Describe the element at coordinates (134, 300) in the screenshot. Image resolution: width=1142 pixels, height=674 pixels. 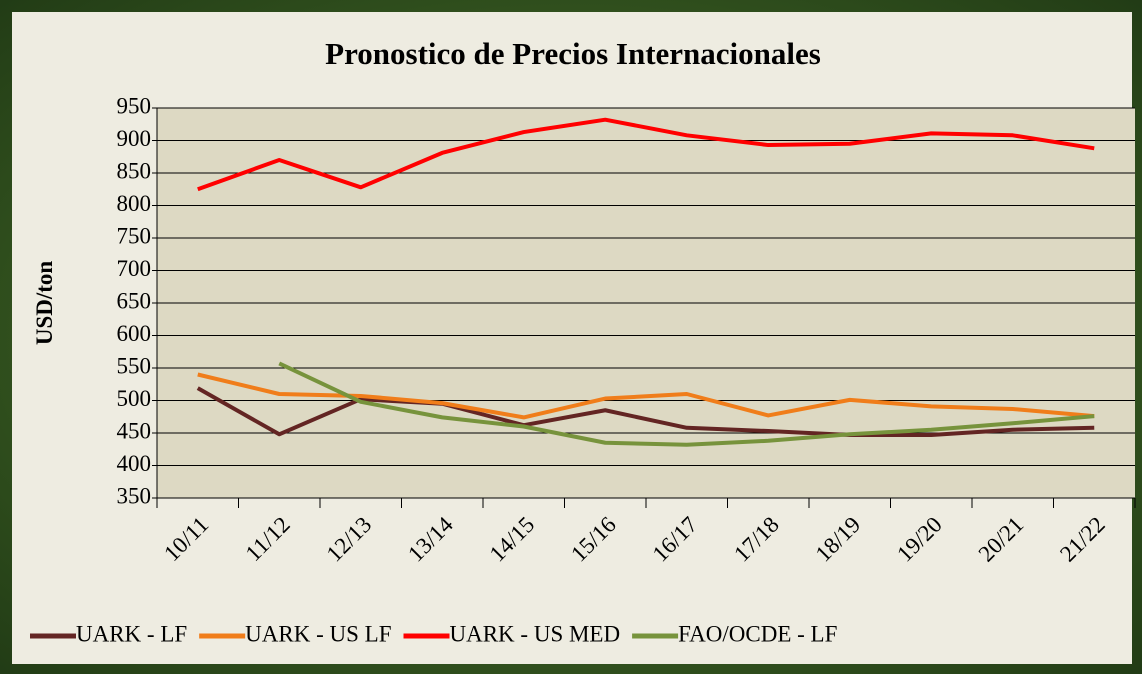
I see `y-tick-label: 650` at that location.